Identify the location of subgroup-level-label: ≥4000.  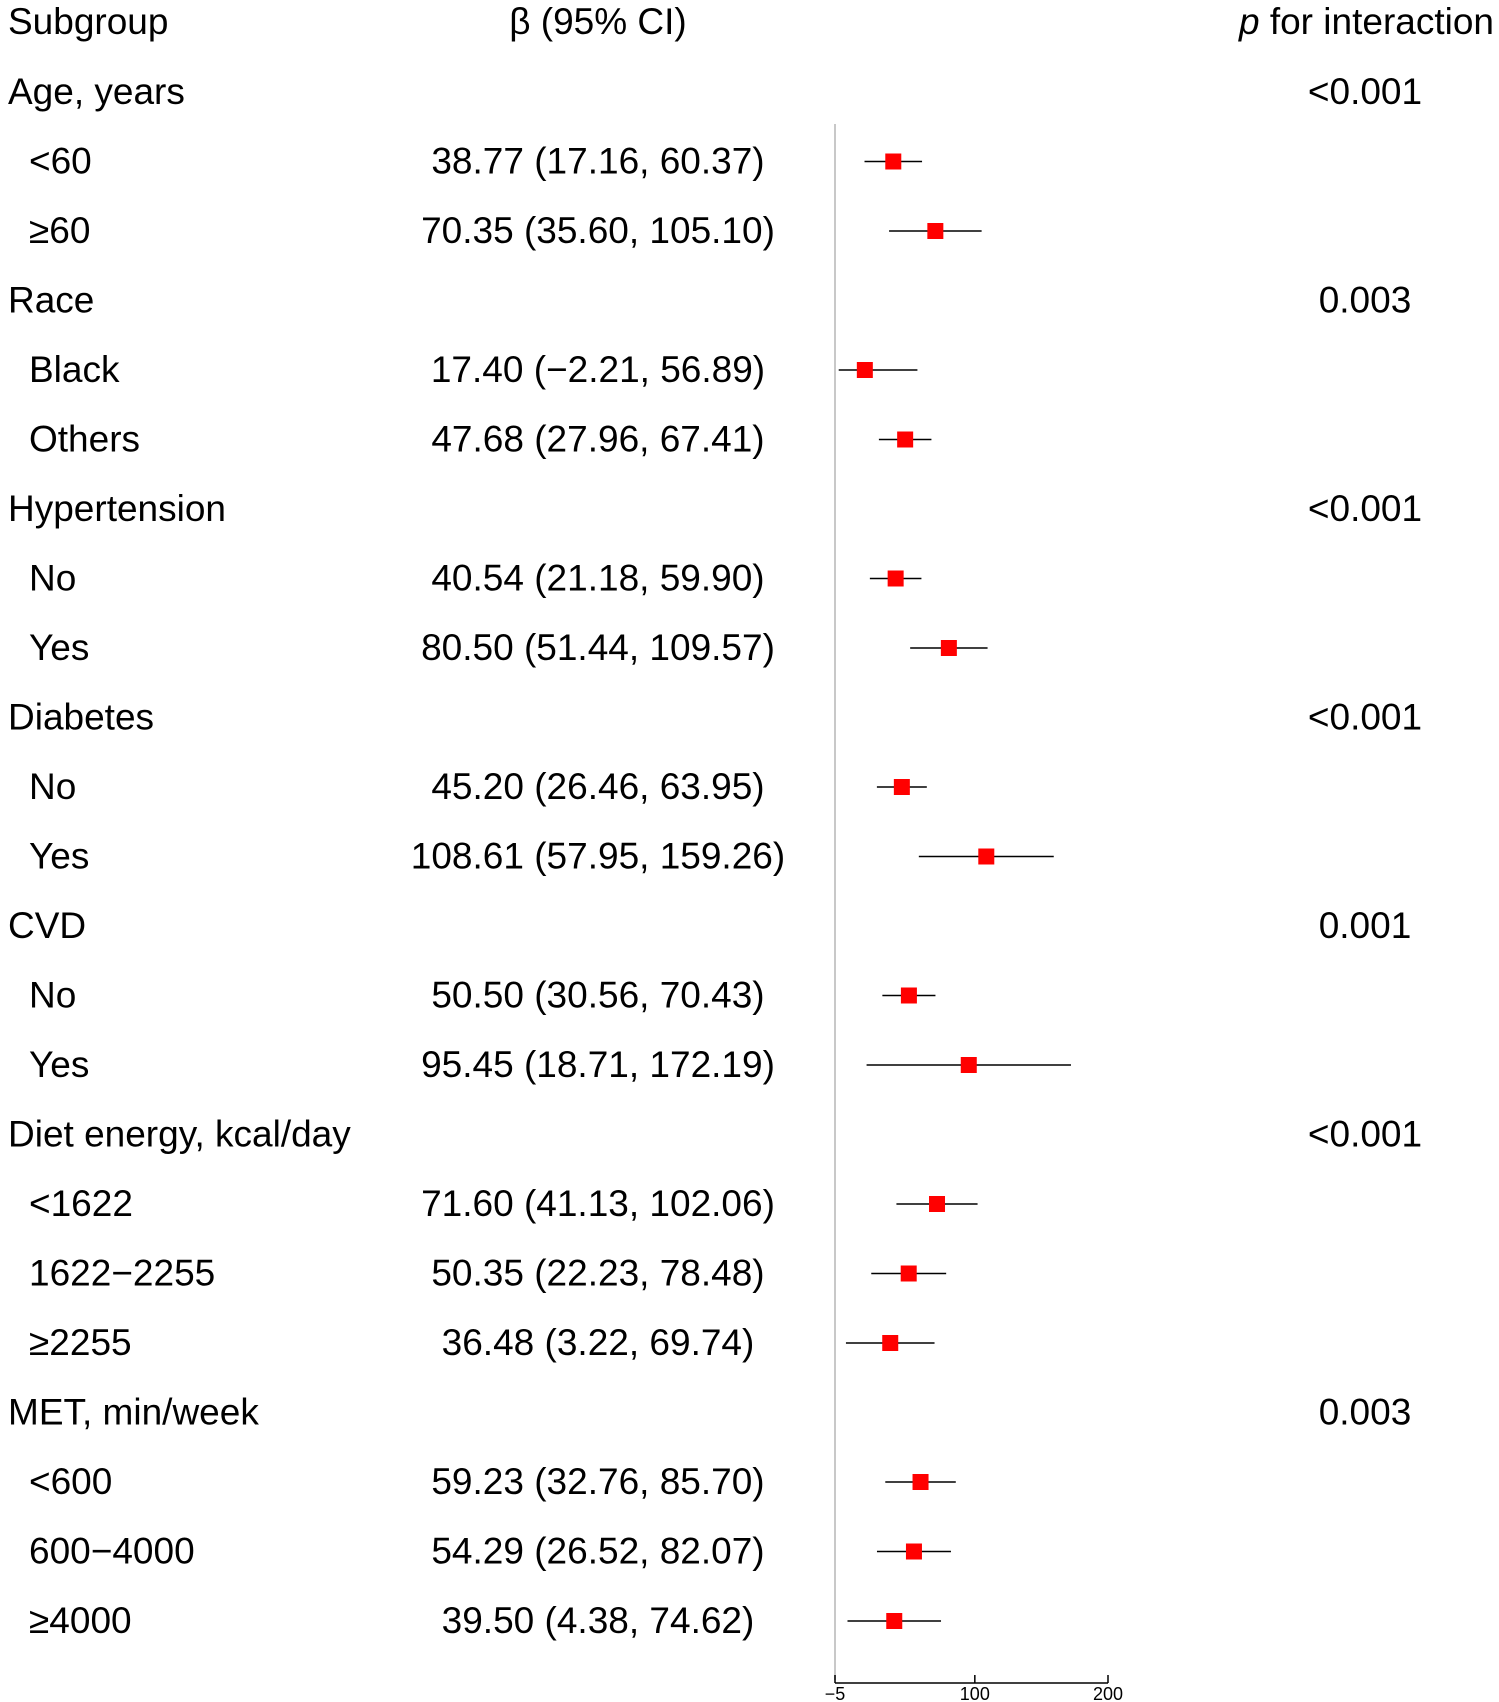
(80, 1620).